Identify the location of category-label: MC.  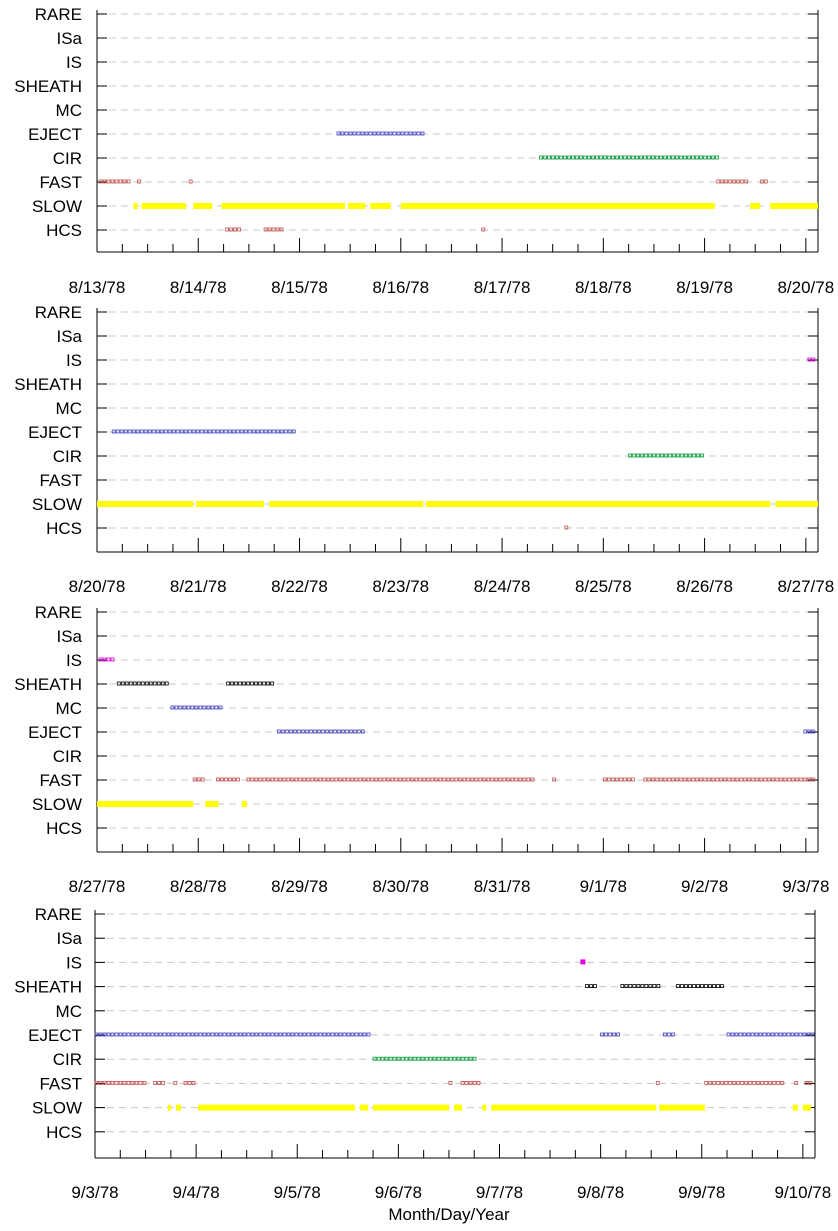
(69, 110).